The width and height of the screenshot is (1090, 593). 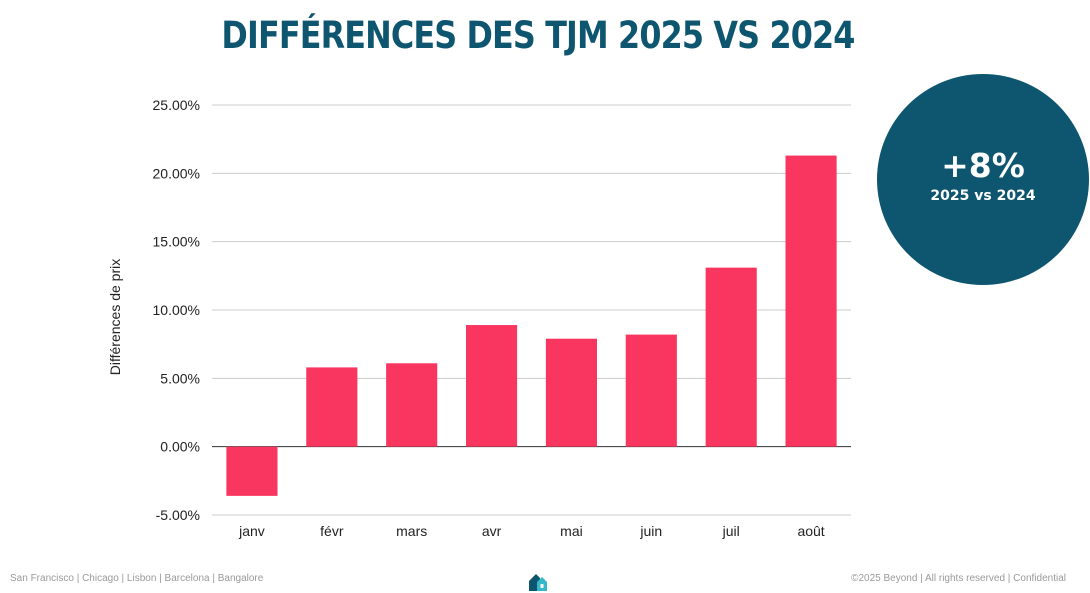 I want to click on y-axis-label: Différences de prix, so click(x=115, y=317).